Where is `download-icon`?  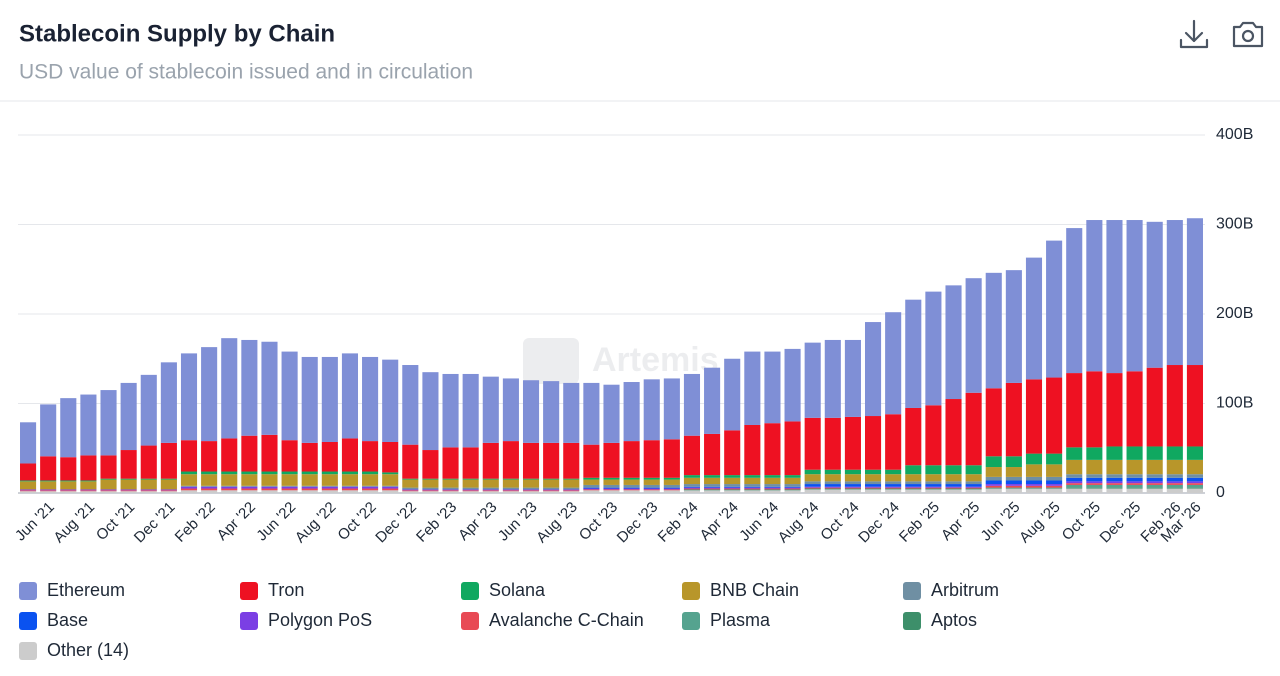
download-icon is located at coordinates (1194, 34).